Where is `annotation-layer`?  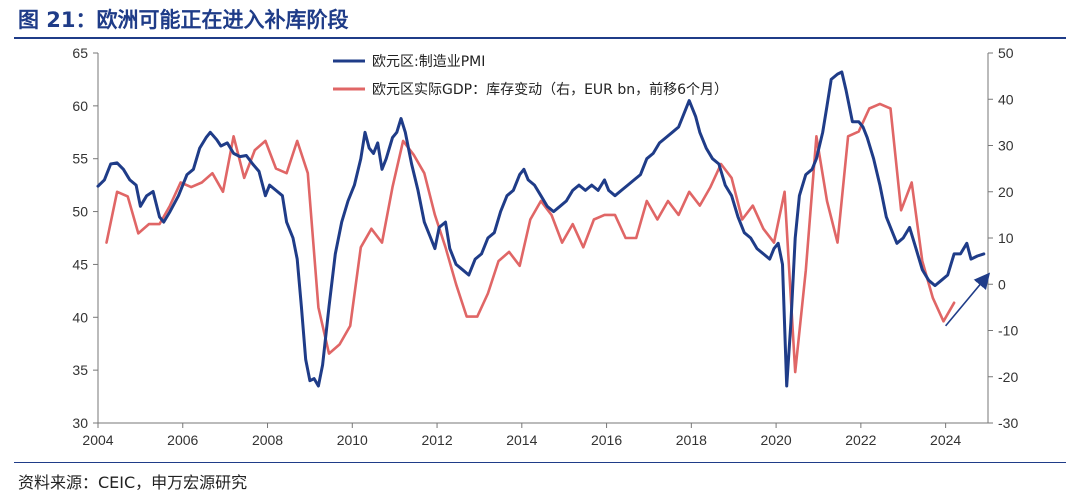
annotation-layer is located at coordinates (968, 299).